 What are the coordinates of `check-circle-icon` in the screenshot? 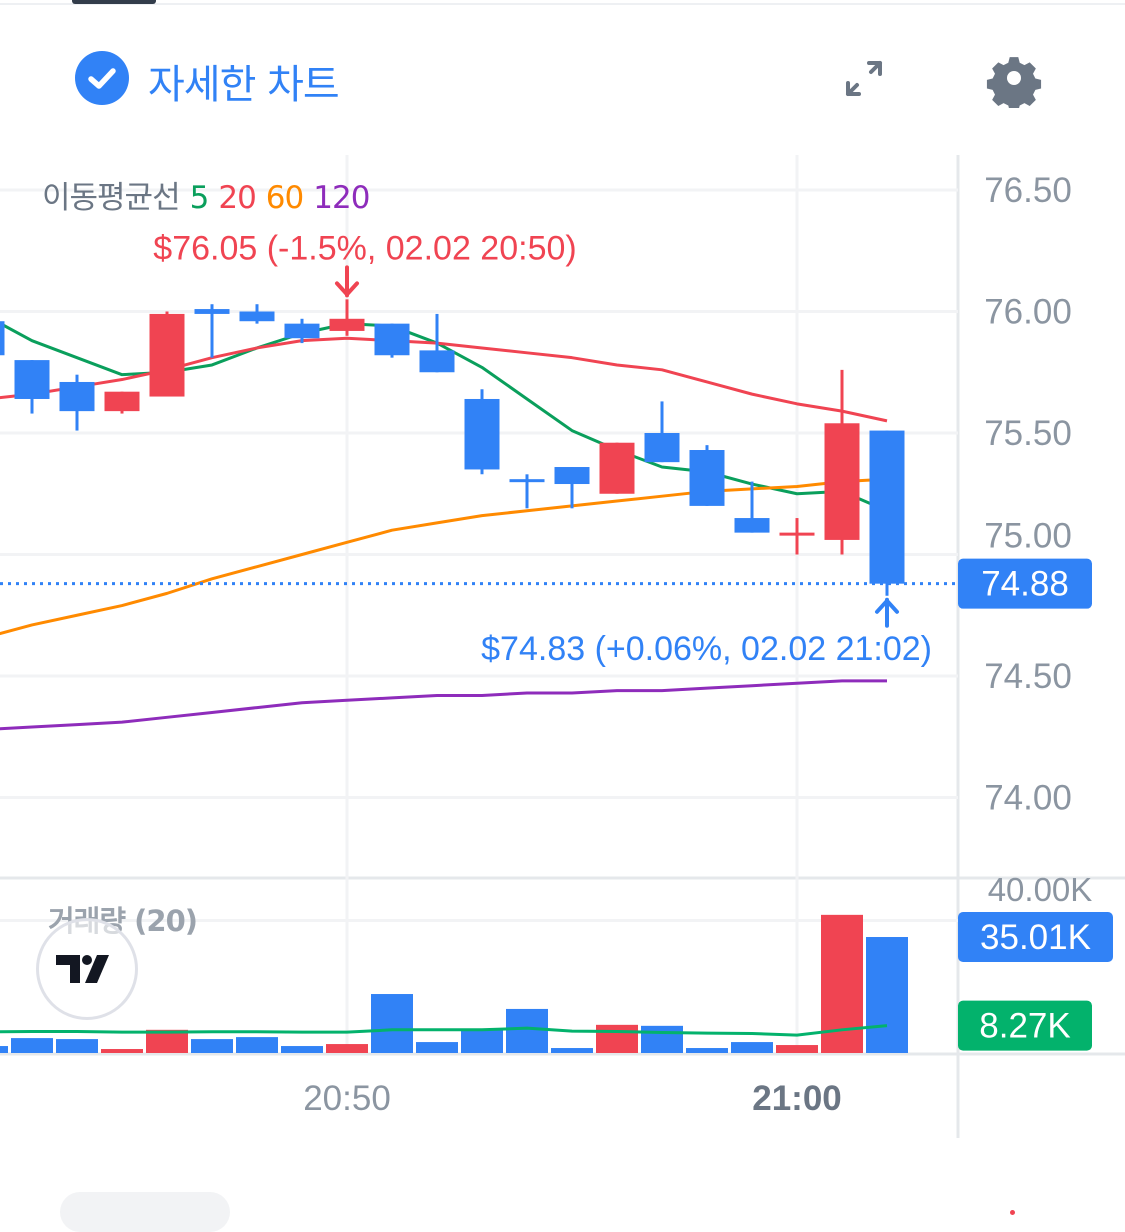 It's located at (102, 78).